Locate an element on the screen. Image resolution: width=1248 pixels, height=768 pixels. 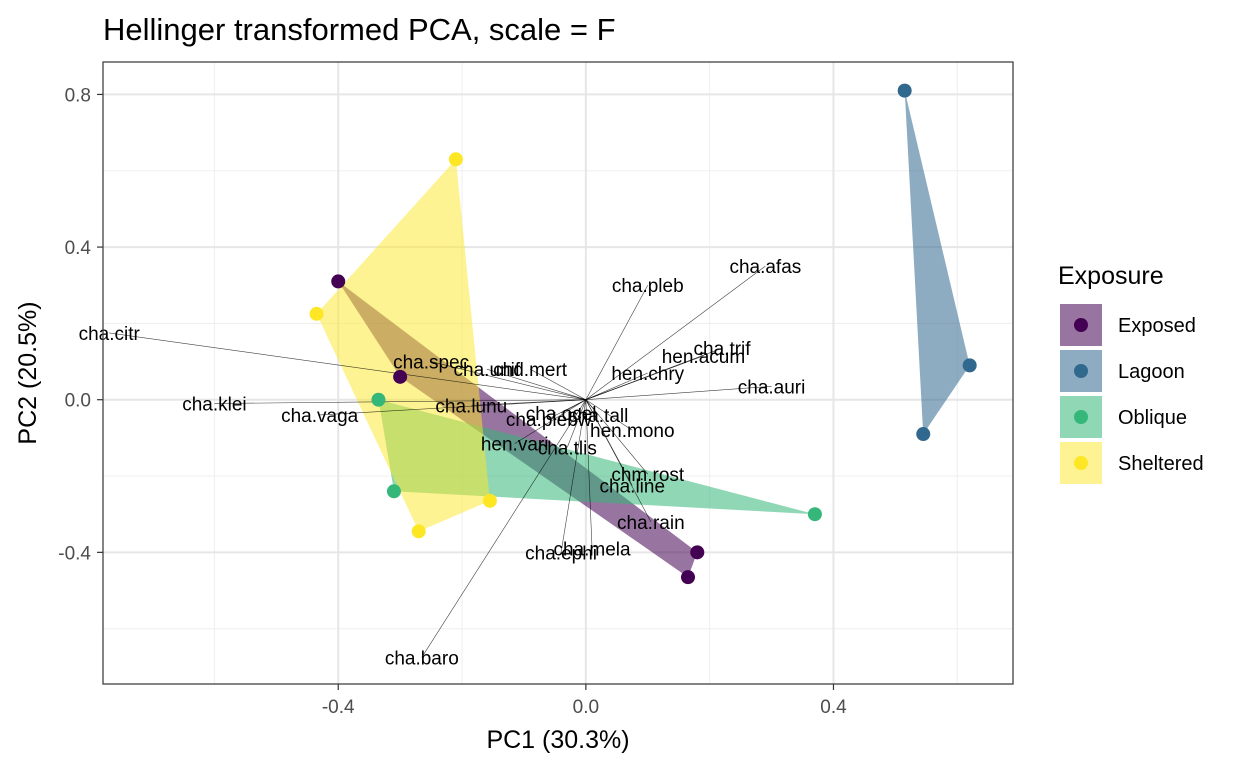
vector-label: hen.acum is located at coordinates (703, 357).